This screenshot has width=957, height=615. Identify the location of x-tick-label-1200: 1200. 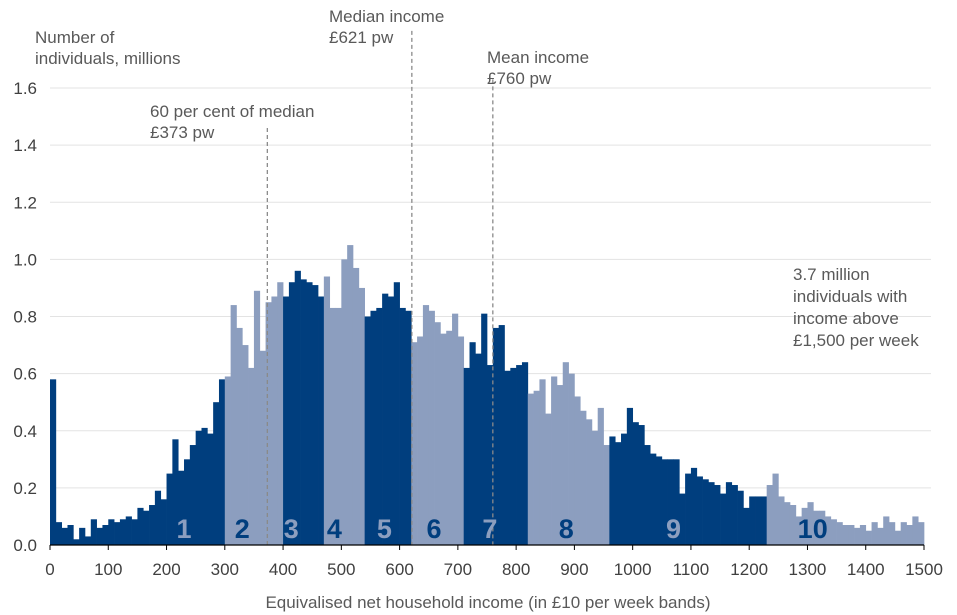
(749, 569).